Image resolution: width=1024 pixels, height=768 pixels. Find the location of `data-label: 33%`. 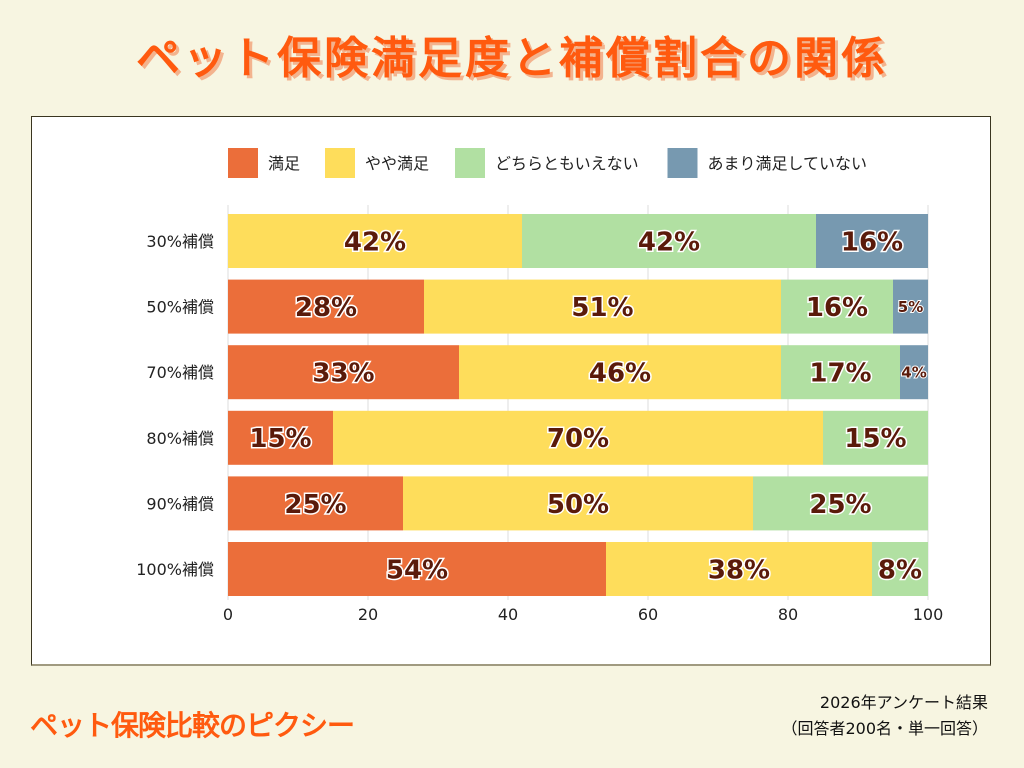

data-label: 33% is located at coordinates (343, 374).